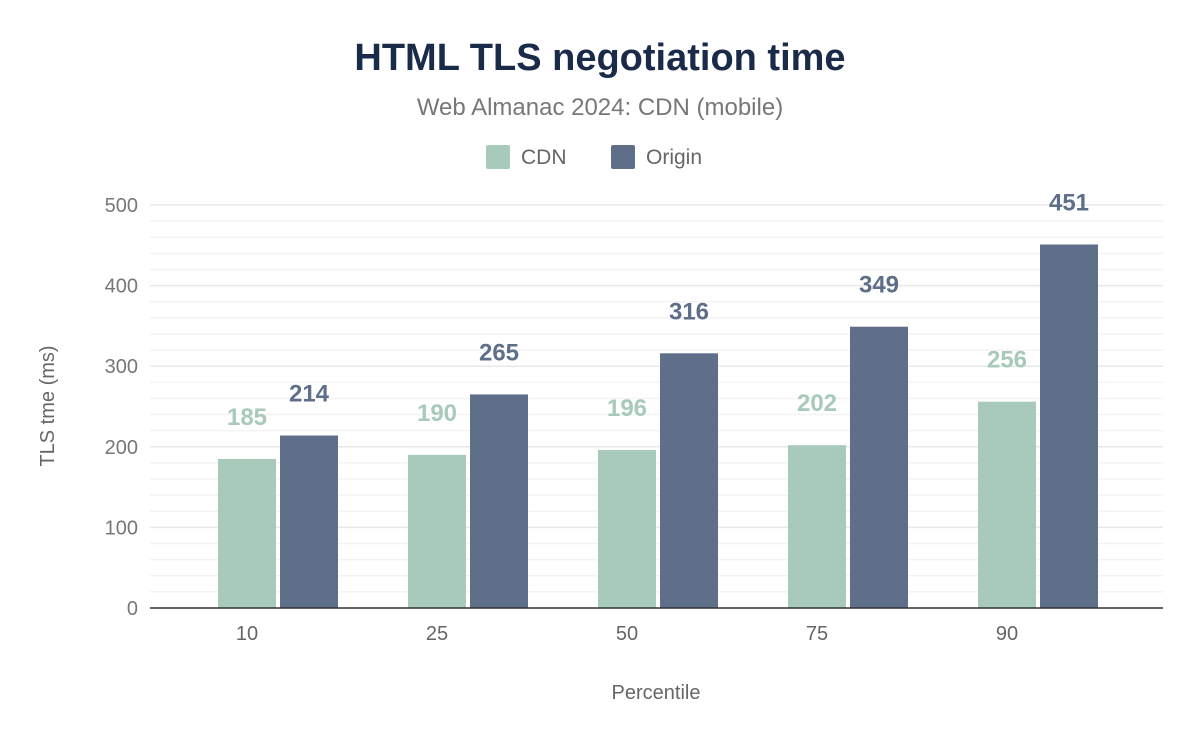 Image resolution: width=1200 pixels, height=742 pixels. What do you see at coordinates (817, 403) in the screenshot?
I see `data-label: 202` at bounding box center [817, 403].